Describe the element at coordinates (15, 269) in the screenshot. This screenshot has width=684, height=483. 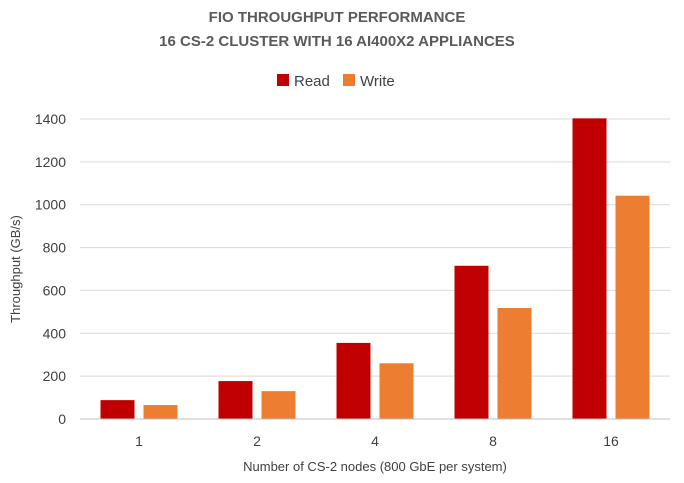
I see `y-axis-label: Throughput (GB/s)` at that location.